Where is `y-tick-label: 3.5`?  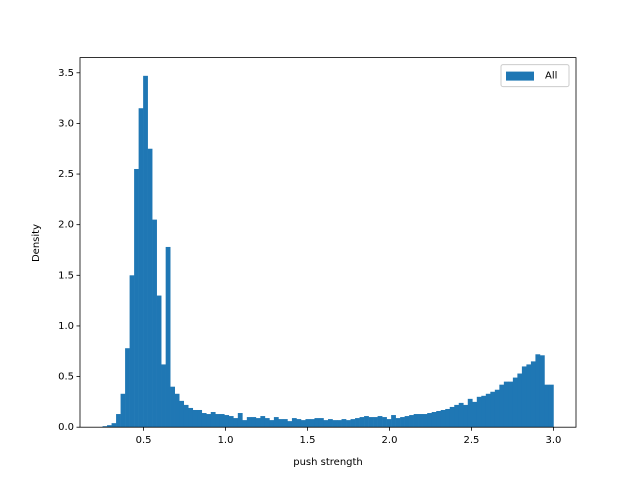 y-tick-label: 3.5 is located at coordinates (66, 73).